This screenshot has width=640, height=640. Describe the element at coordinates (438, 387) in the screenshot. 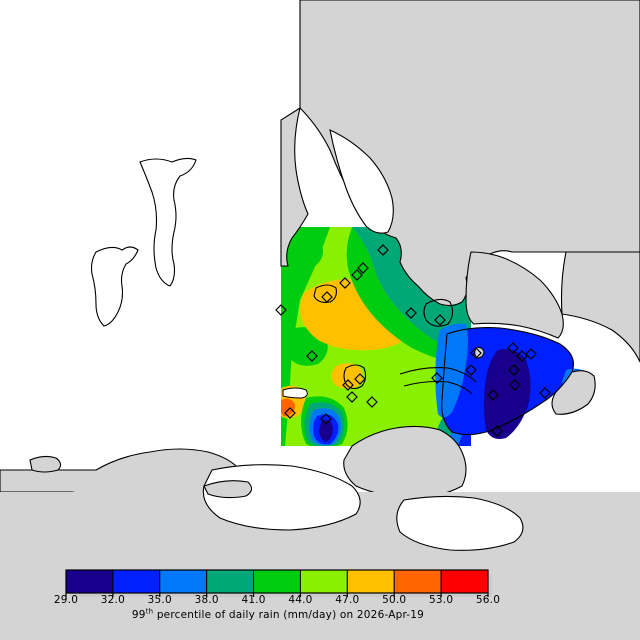

I see `strait-central-south` at that location.